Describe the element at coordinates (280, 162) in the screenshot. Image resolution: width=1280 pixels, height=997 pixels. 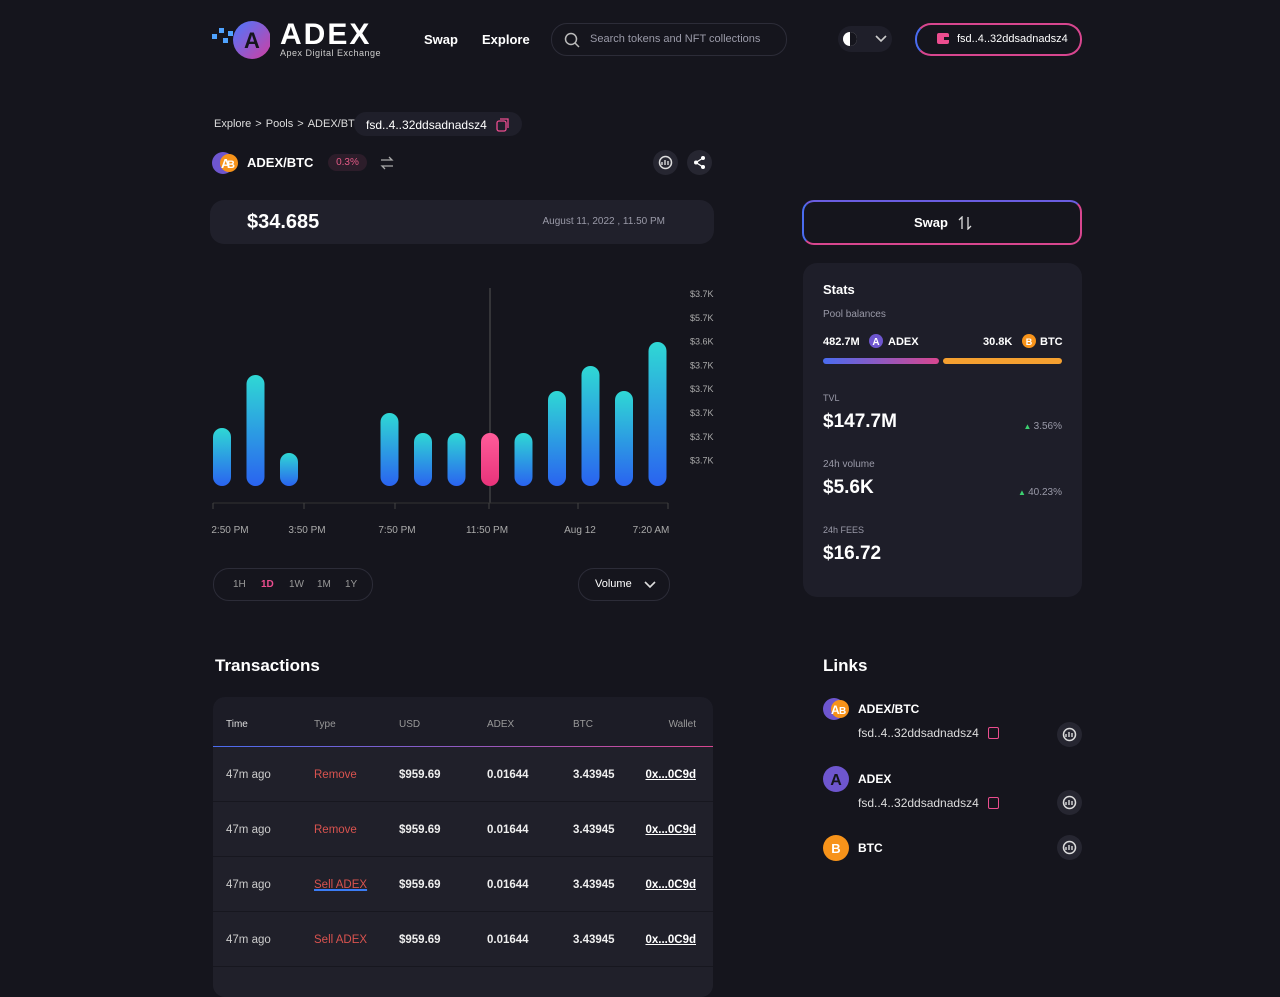
I see `pair-name: ADEX/BTC` at that location.